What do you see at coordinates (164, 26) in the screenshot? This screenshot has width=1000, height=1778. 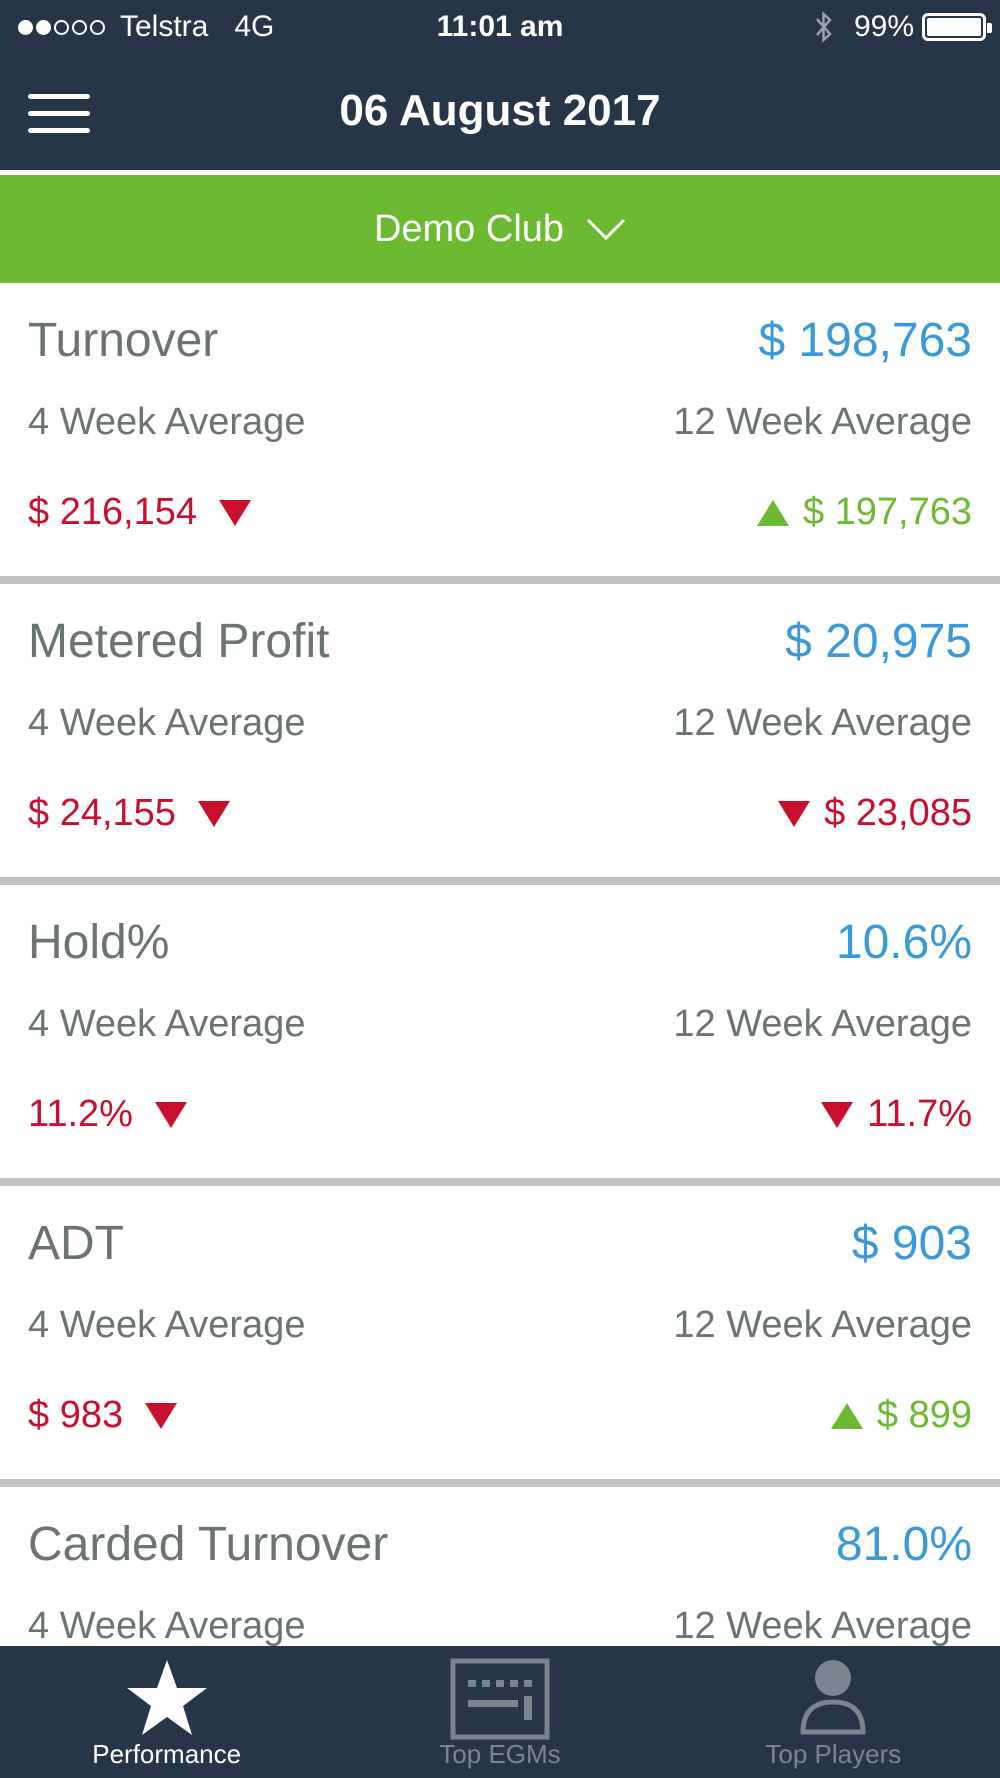 I see `carrier-name: Telstra` at bounding box center [164, 26].